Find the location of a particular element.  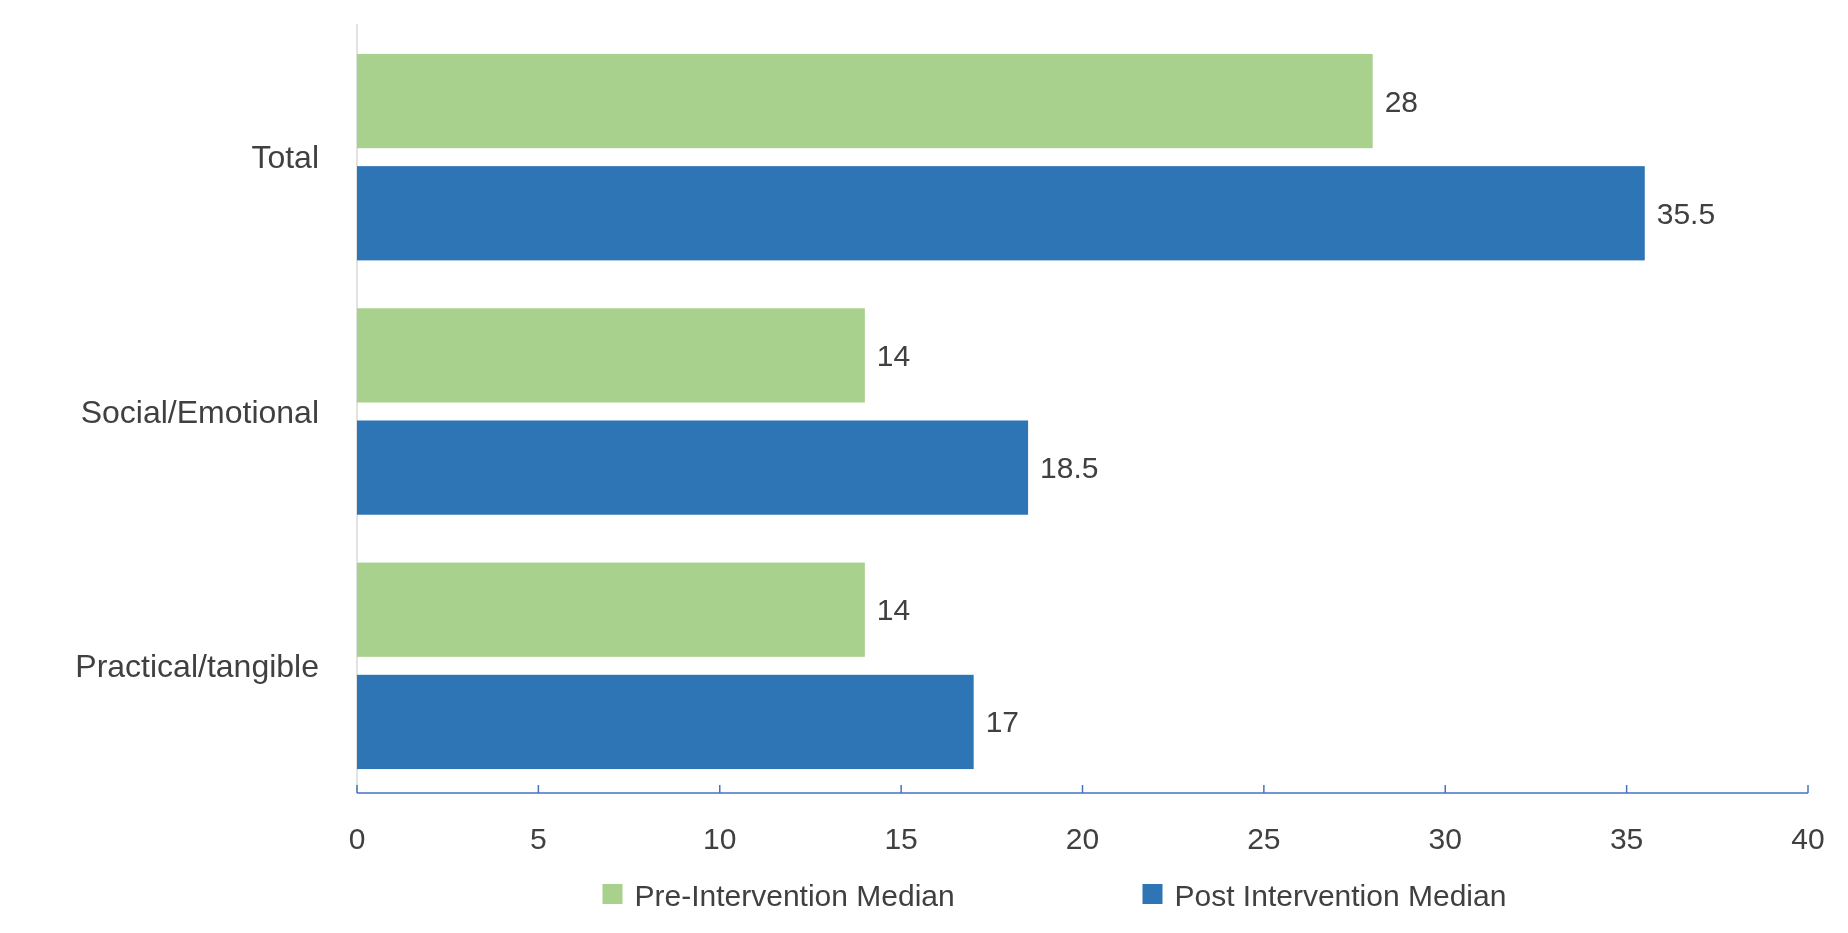

x-tick-label: 5 is located at coordinates (538, 838).